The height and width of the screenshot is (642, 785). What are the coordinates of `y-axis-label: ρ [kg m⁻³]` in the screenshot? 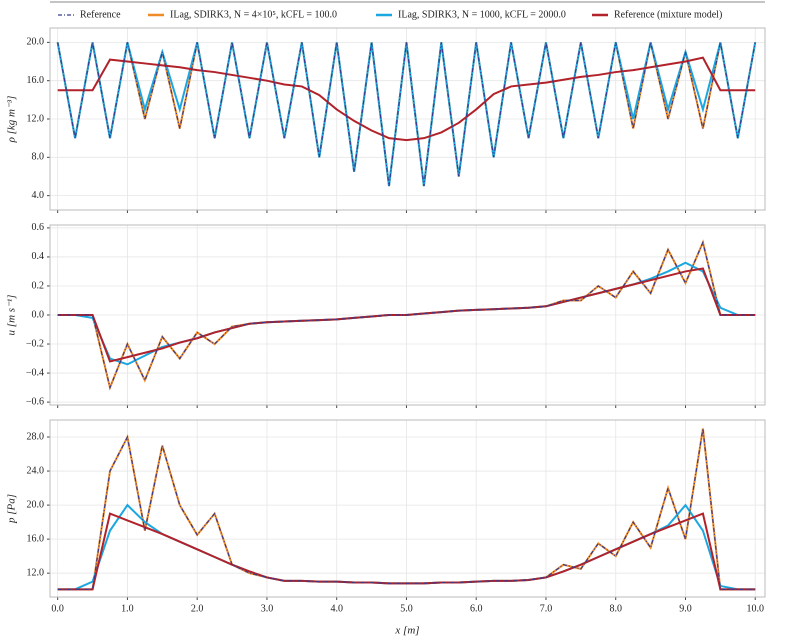 It's located at (12, 120).